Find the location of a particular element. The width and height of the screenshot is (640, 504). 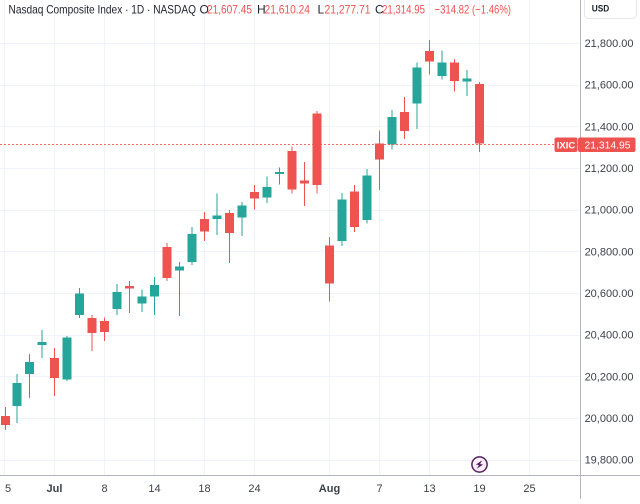

svg-text: 20,800.00 is located at coordinates (609, 252).